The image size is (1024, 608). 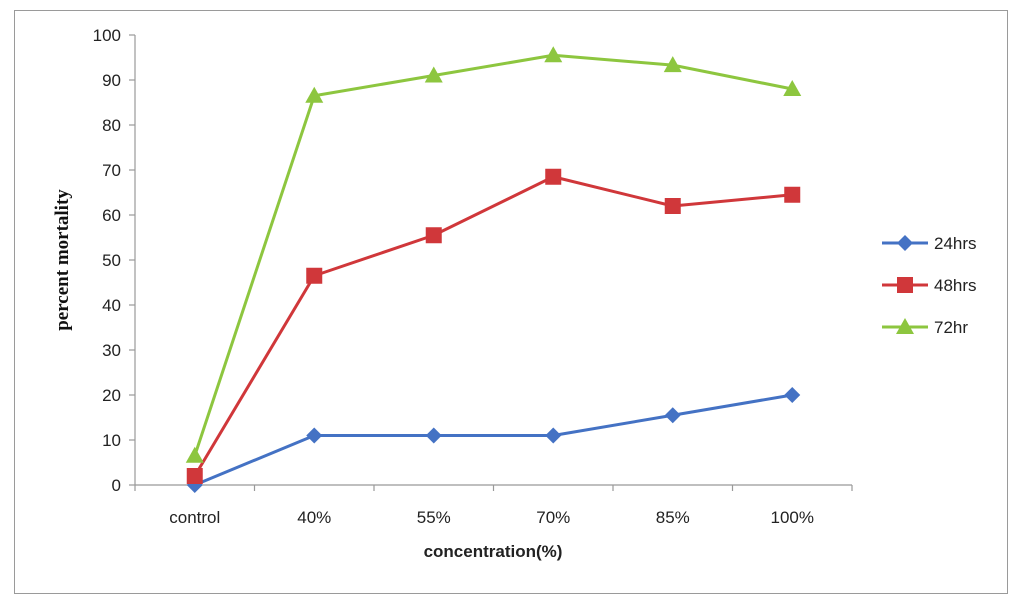 I want to click on y-tick-label: 60, so click(x=111, y=215).